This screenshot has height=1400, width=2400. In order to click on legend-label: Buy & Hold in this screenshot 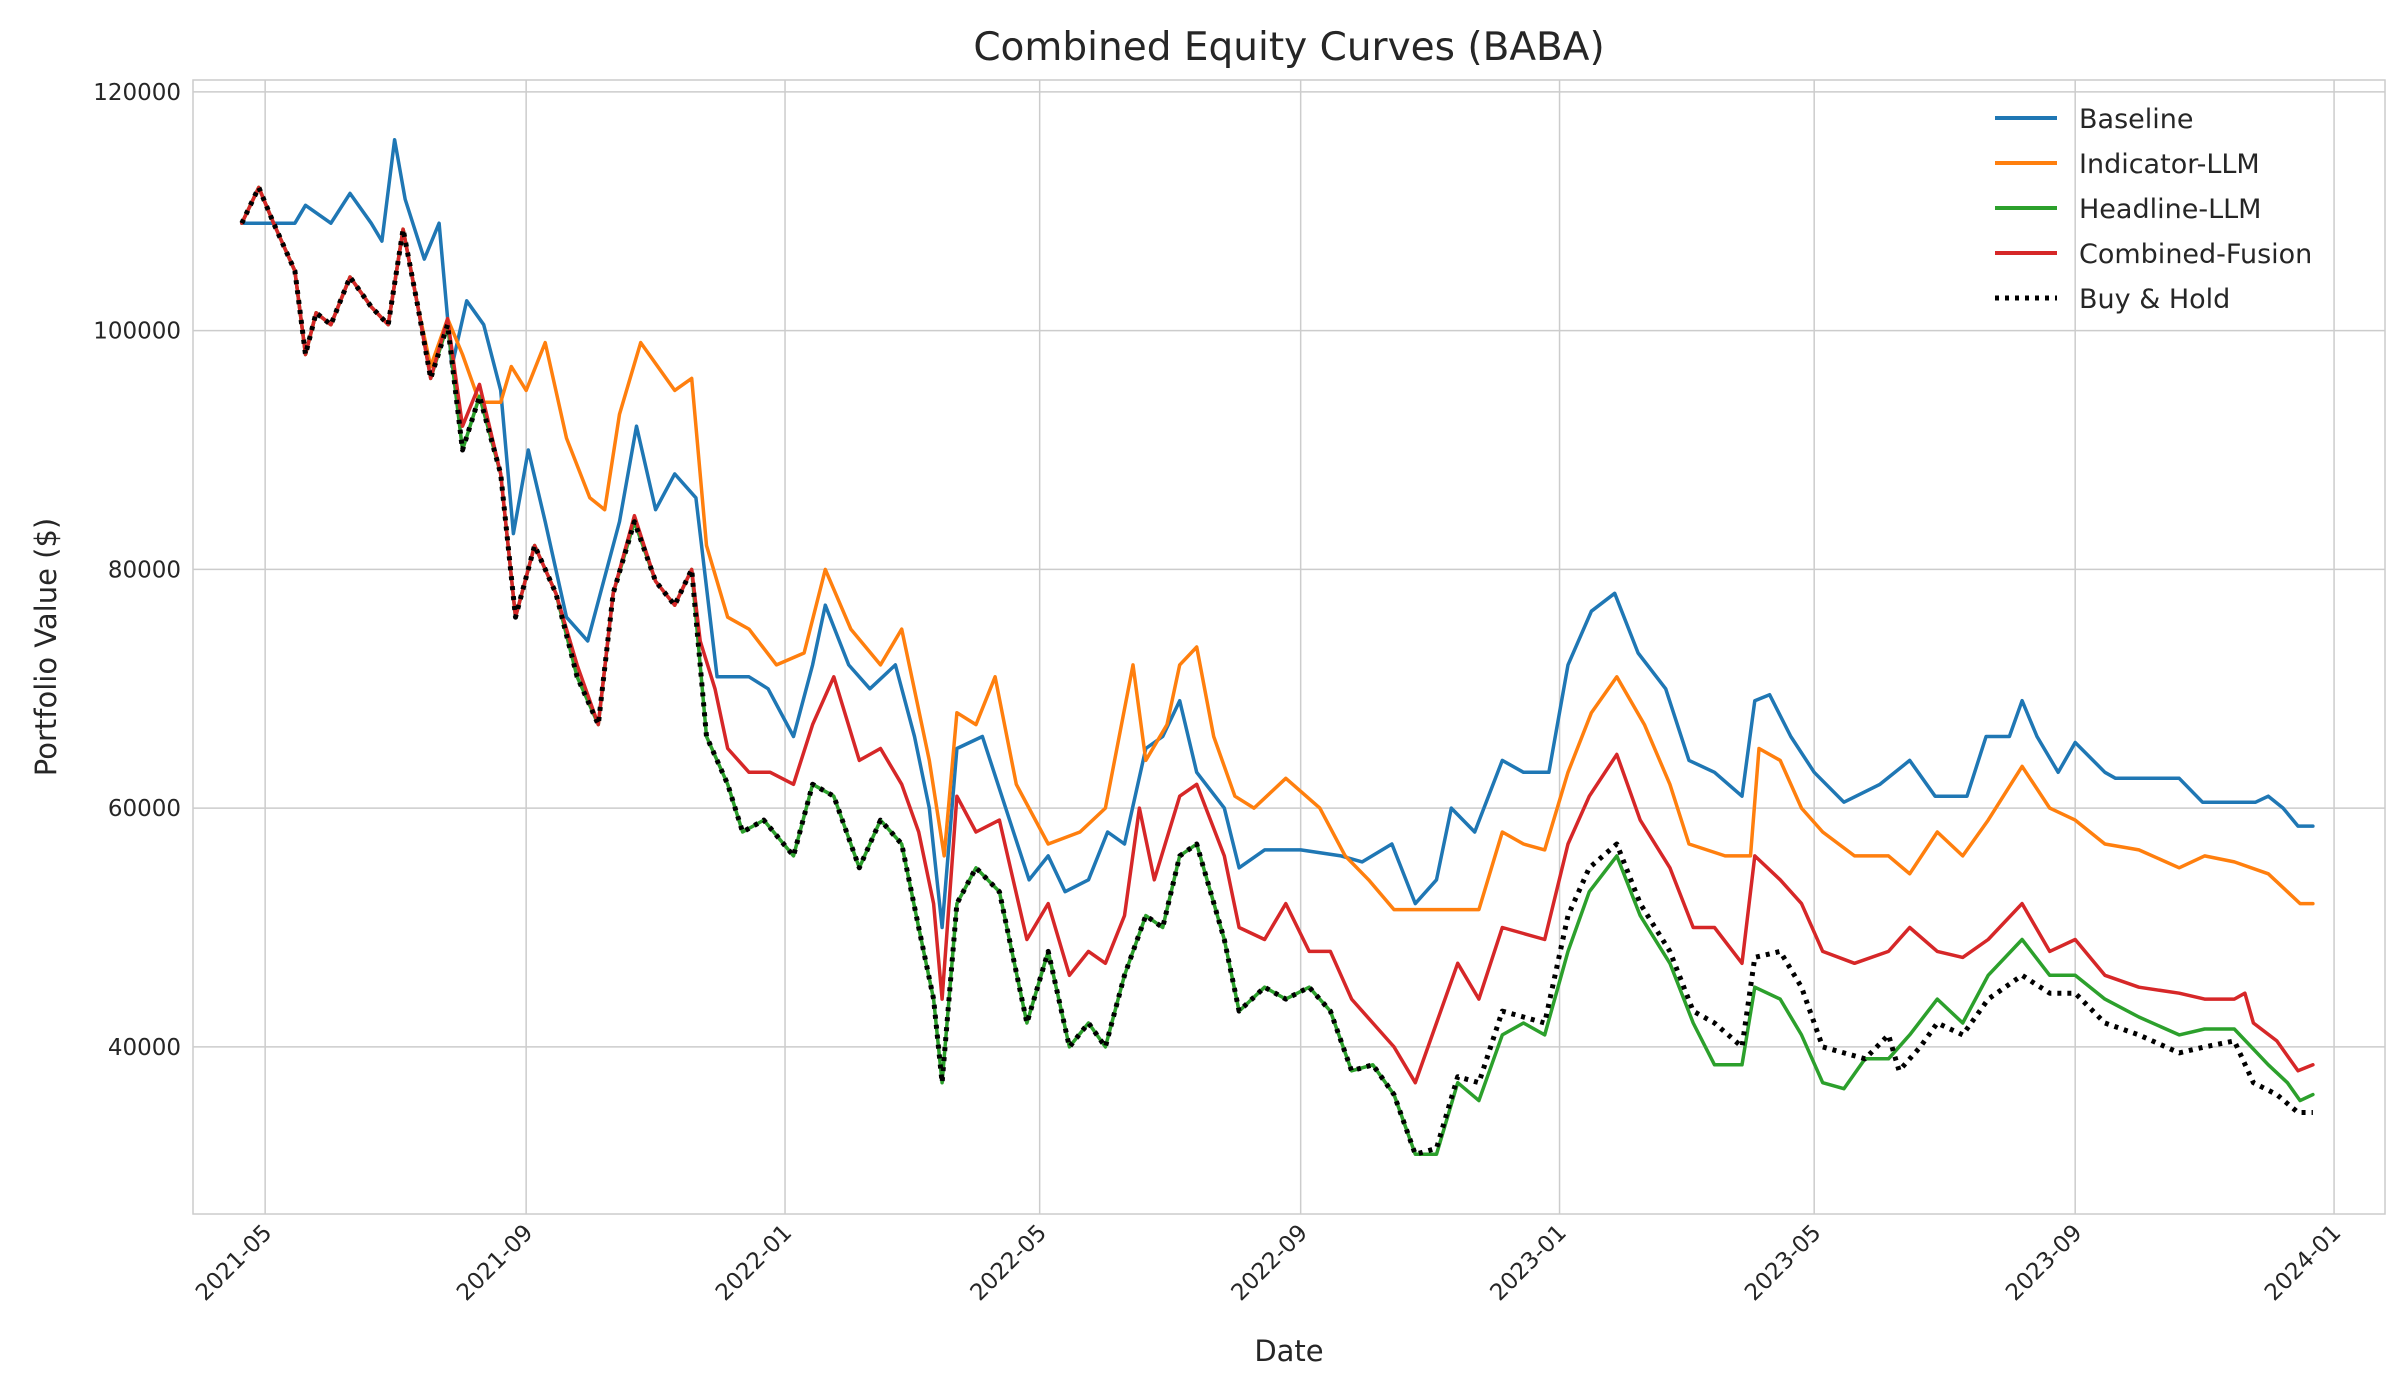, I will do `click(2154, 299)`.